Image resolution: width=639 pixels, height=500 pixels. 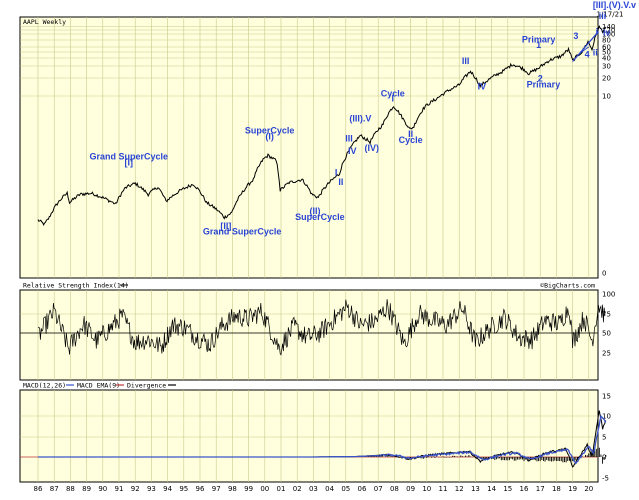 I want to click on rsi-tick-label: 25, so click(x=606, y=354).